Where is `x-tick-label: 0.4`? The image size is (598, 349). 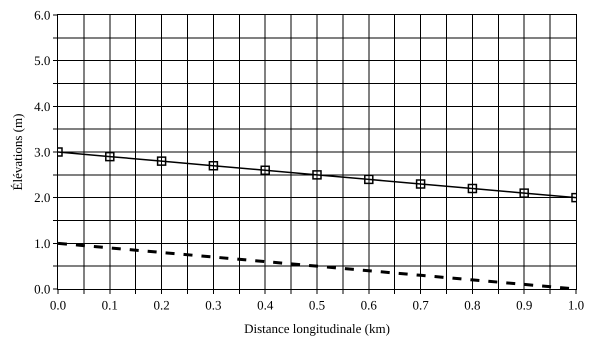 x-tick-label: 0.4 is located at coordinates (265, 305).